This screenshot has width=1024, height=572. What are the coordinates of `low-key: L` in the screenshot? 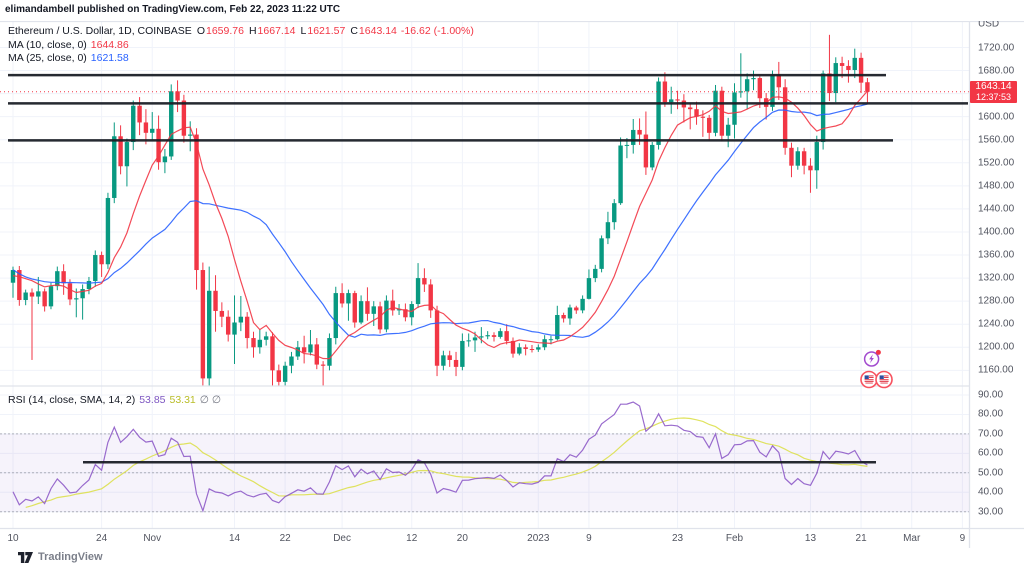 It's located at (303, 31).